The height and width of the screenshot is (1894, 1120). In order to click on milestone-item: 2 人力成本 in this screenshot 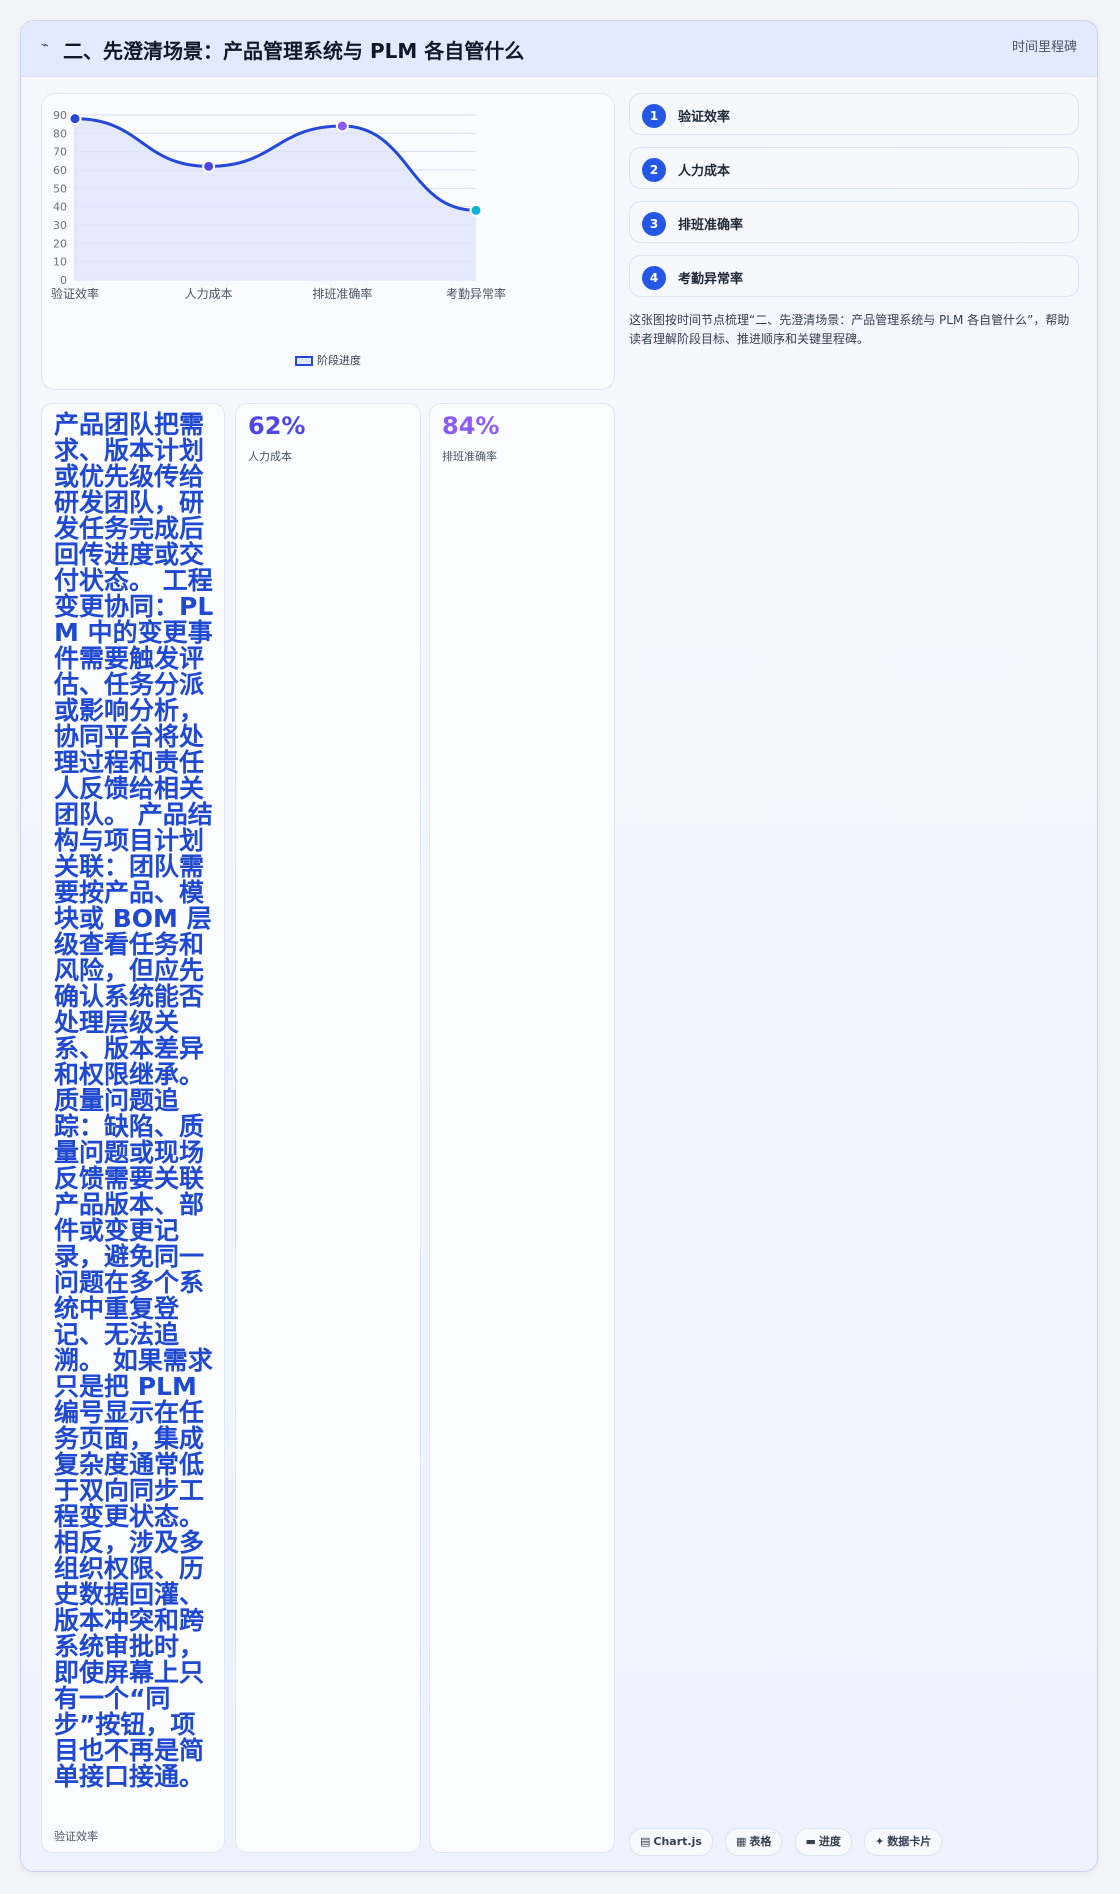, I will do `click(854, 168)`.